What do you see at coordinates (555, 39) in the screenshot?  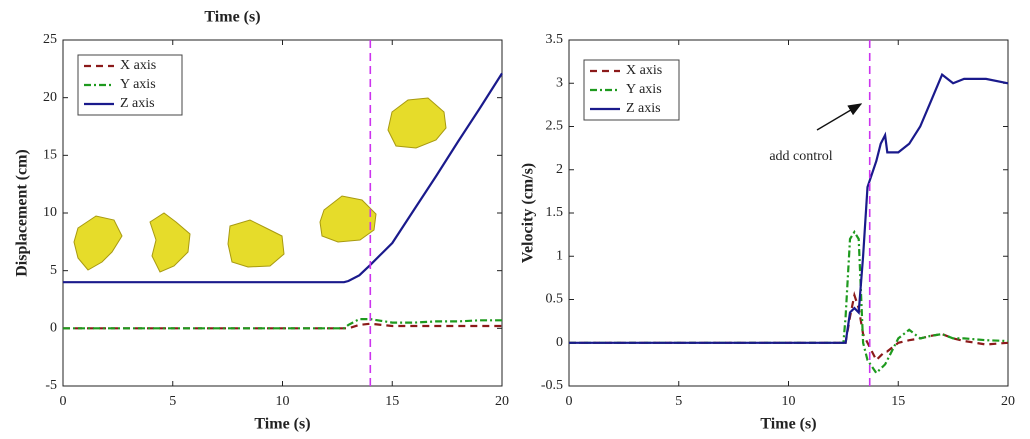 I see `y-tick-label: 3.5` at bounding box center [555, 39].